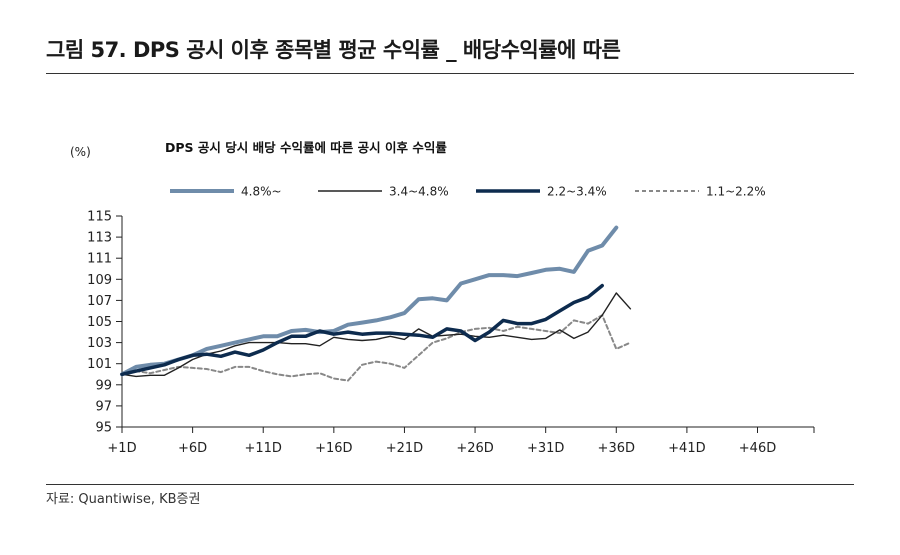 This screenshot has height=555, width=900. What do you see at coordinates (616, 448) in the screenshot?
I see `x-tick-label: +36D` at bounding box center [616, 448].